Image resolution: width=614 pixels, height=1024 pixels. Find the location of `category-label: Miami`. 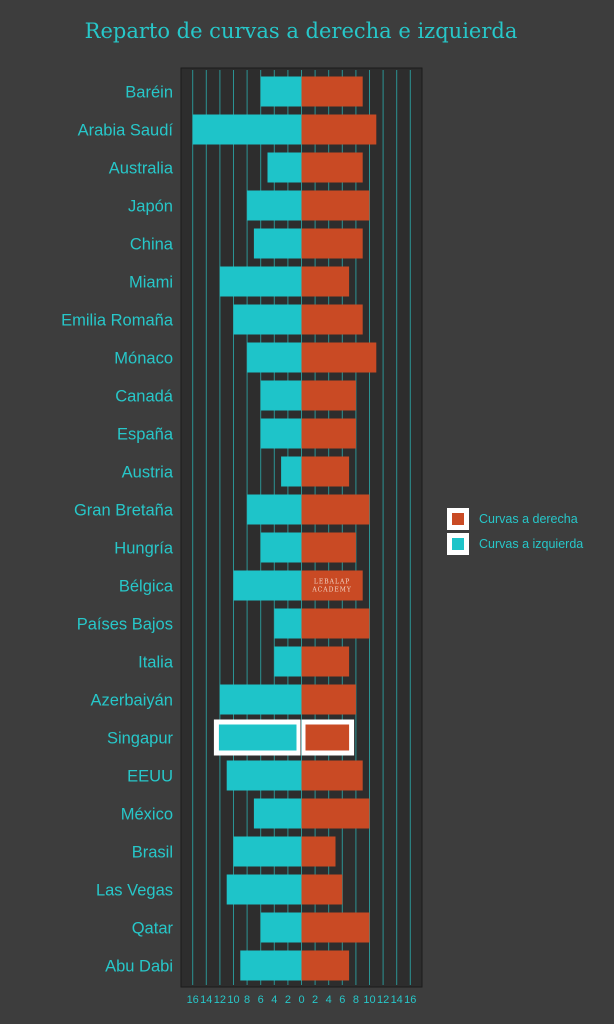

category-label: Miami is located at coordinates (151, 283).